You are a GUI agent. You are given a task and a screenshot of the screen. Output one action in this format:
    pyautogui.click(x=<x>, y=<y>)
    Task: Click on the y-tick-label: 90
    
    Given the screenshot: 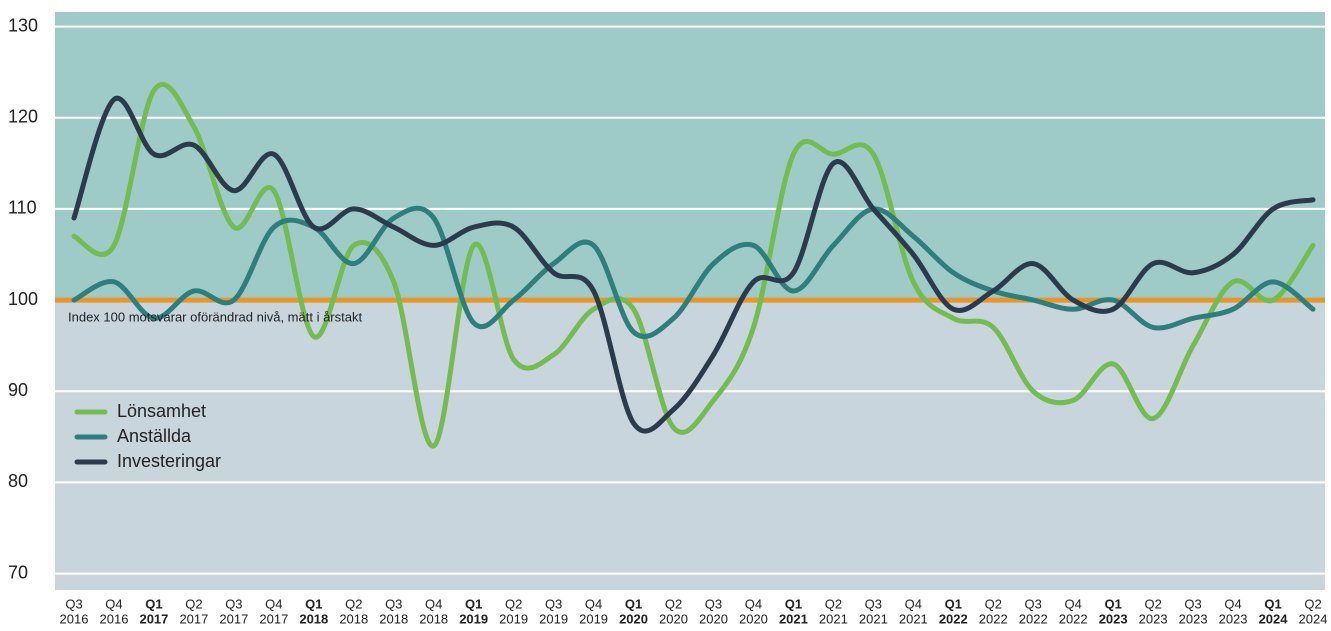 What is the action you would take?
    pyautogui.click(x=18, y=390)
    